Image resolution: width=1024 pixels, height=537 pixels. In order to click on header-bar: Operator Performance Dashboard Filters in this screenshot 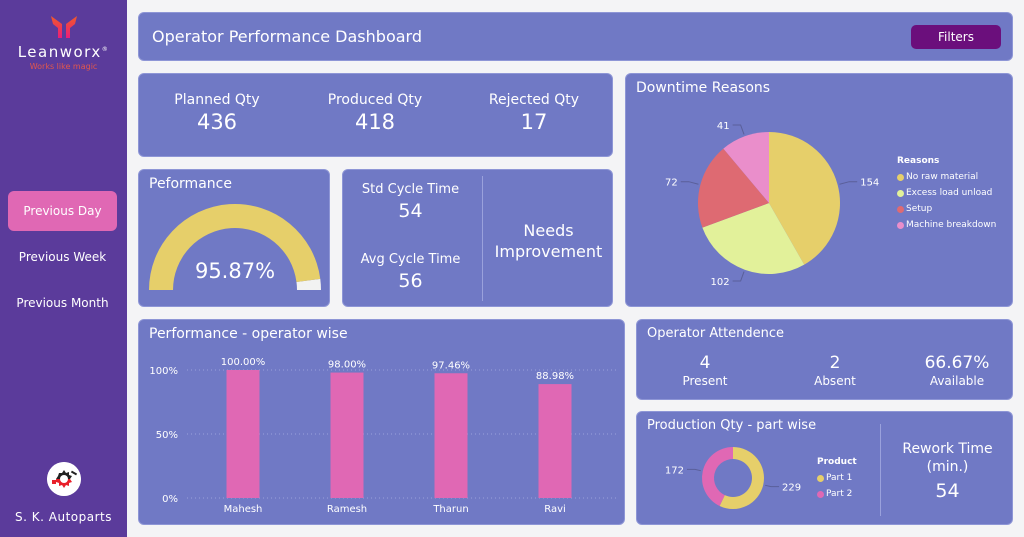, I will do `click(575, 36)`.